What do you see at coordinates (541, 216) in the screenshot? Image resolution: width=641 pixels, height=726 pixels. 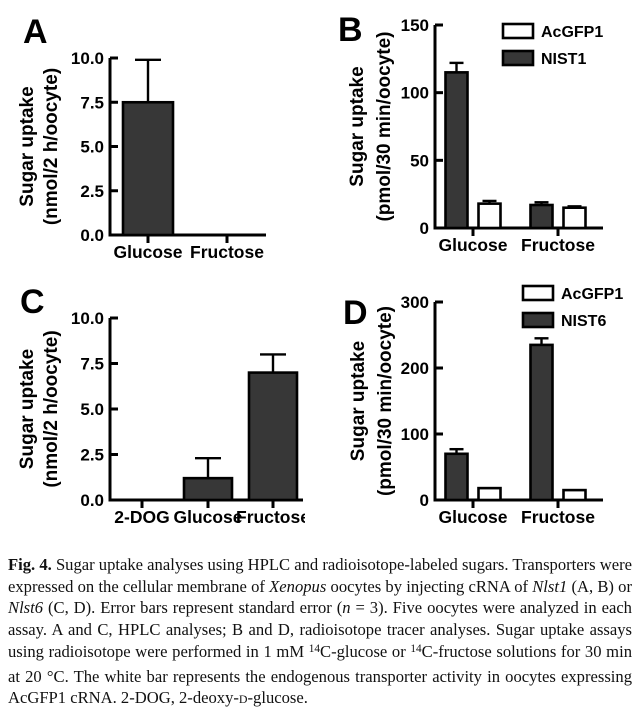 I see `bar-fructose-nist1` at bounding box center [541, 216].